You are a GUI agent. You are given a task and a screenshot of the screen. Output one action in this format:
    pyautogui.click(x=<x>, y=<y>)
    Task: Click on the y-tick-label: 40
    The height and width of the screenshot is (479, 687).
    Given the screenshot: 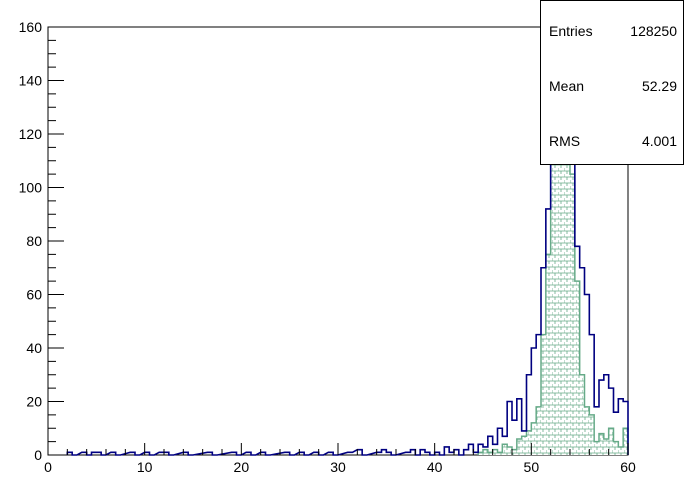 What is the action you would take?
    pyautogui.click(x=34, y=348)
    